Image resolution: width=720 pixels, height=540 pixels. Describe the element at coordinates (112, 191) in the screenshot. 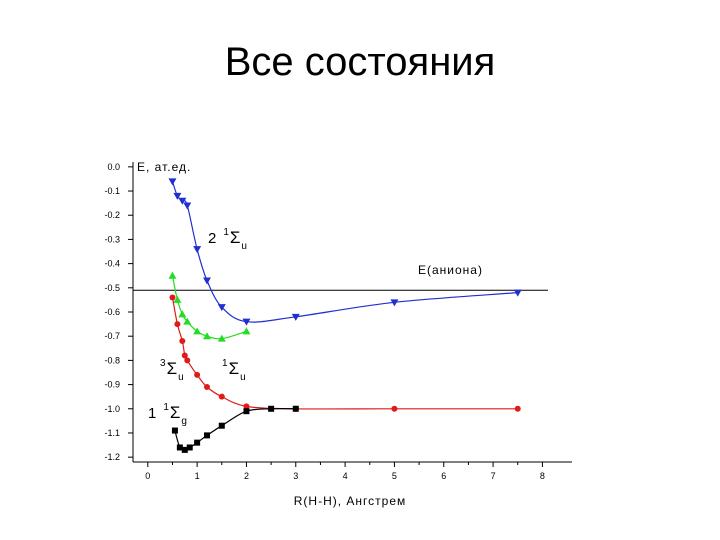

I see `y-tick-label: -0.1` at that location.